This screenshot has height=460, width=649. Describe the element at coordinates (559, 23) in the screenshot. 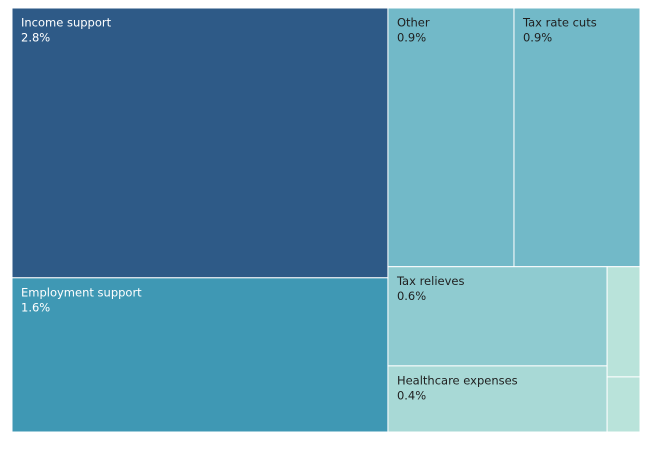

I see `cell-label: Tax rate cuts` at that location.